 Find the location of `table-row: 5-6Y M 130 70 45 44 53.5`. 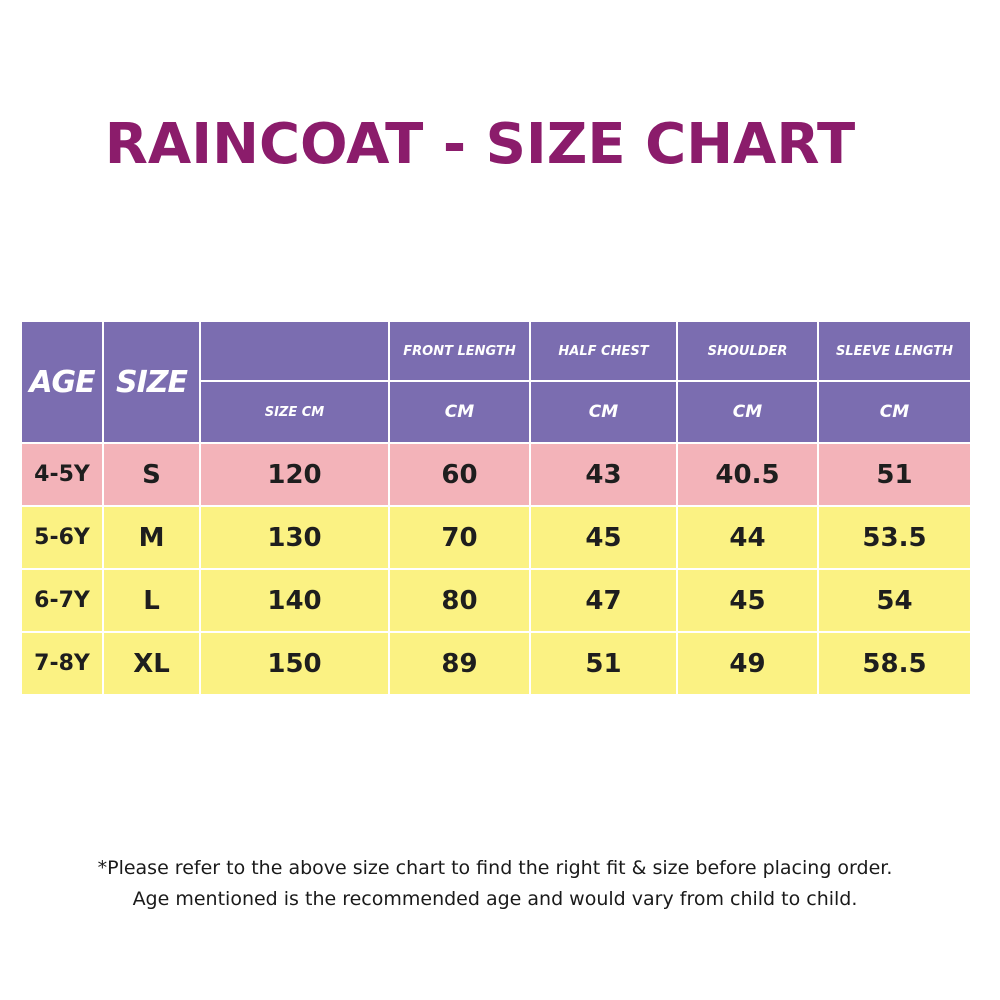

table-row: 5-6Y M 130 70 45 44 53.5 is located at coordinates (496, 537).